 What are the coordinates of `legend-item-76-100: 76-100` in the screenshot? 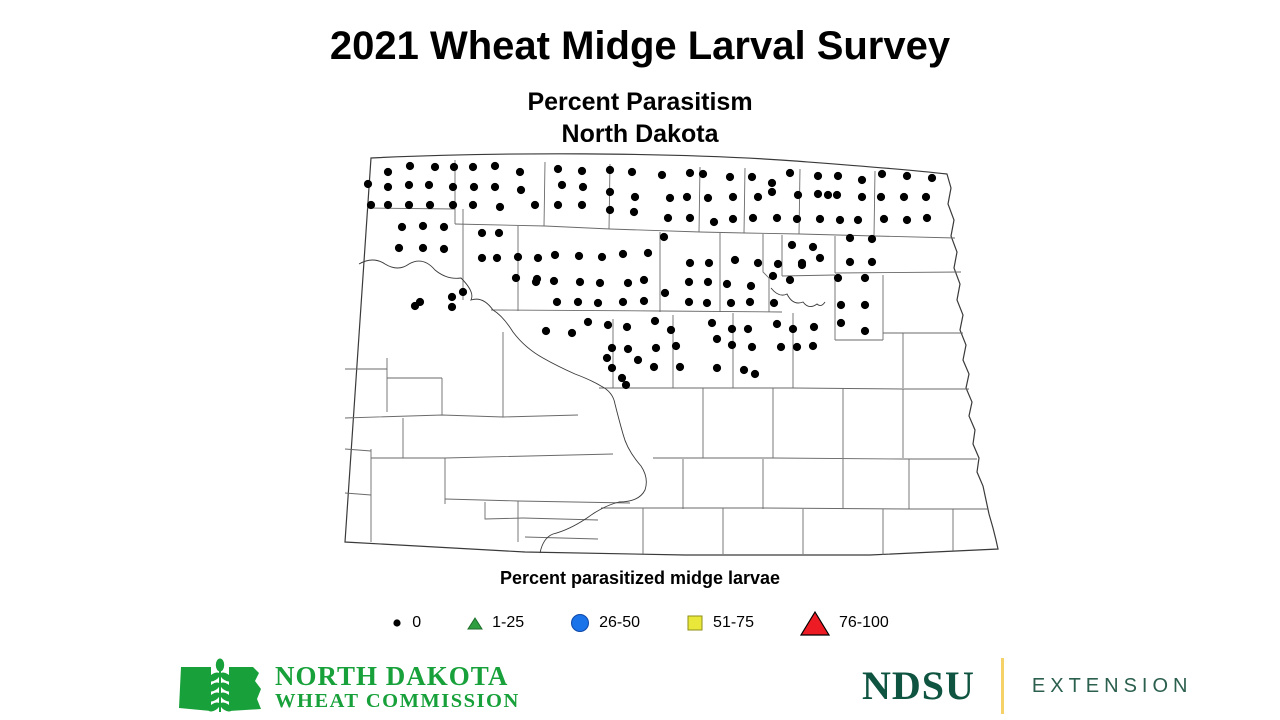 It's located at (844, 623).